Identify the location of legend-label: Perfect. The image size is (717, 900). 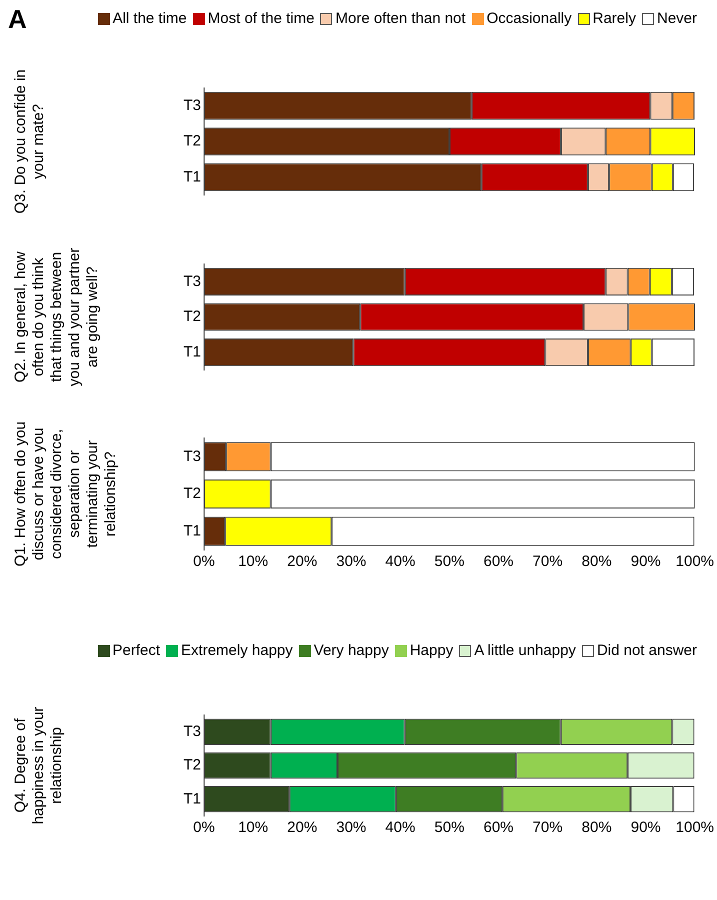
(136, 650).